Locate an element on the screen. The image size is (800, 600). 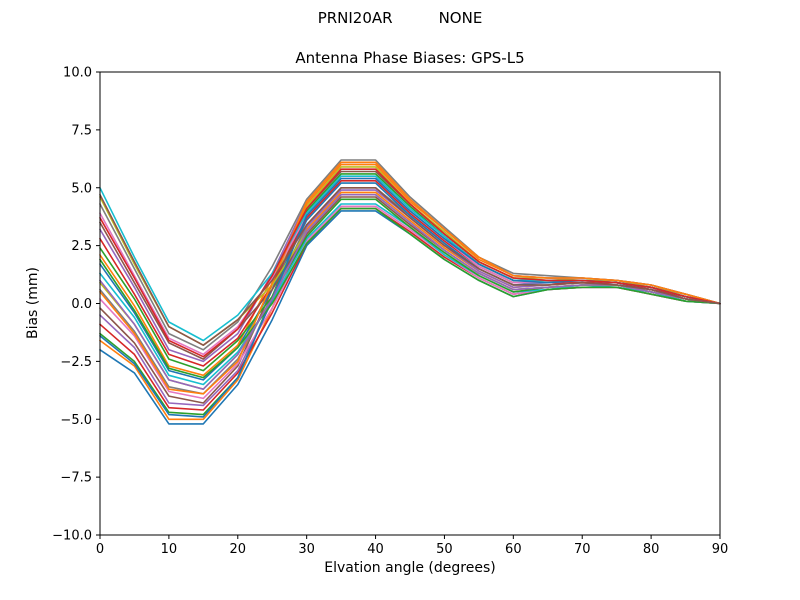
chart-title: Antenna Phase Biases: GPS-L5 is located at coordinates (410, 58).